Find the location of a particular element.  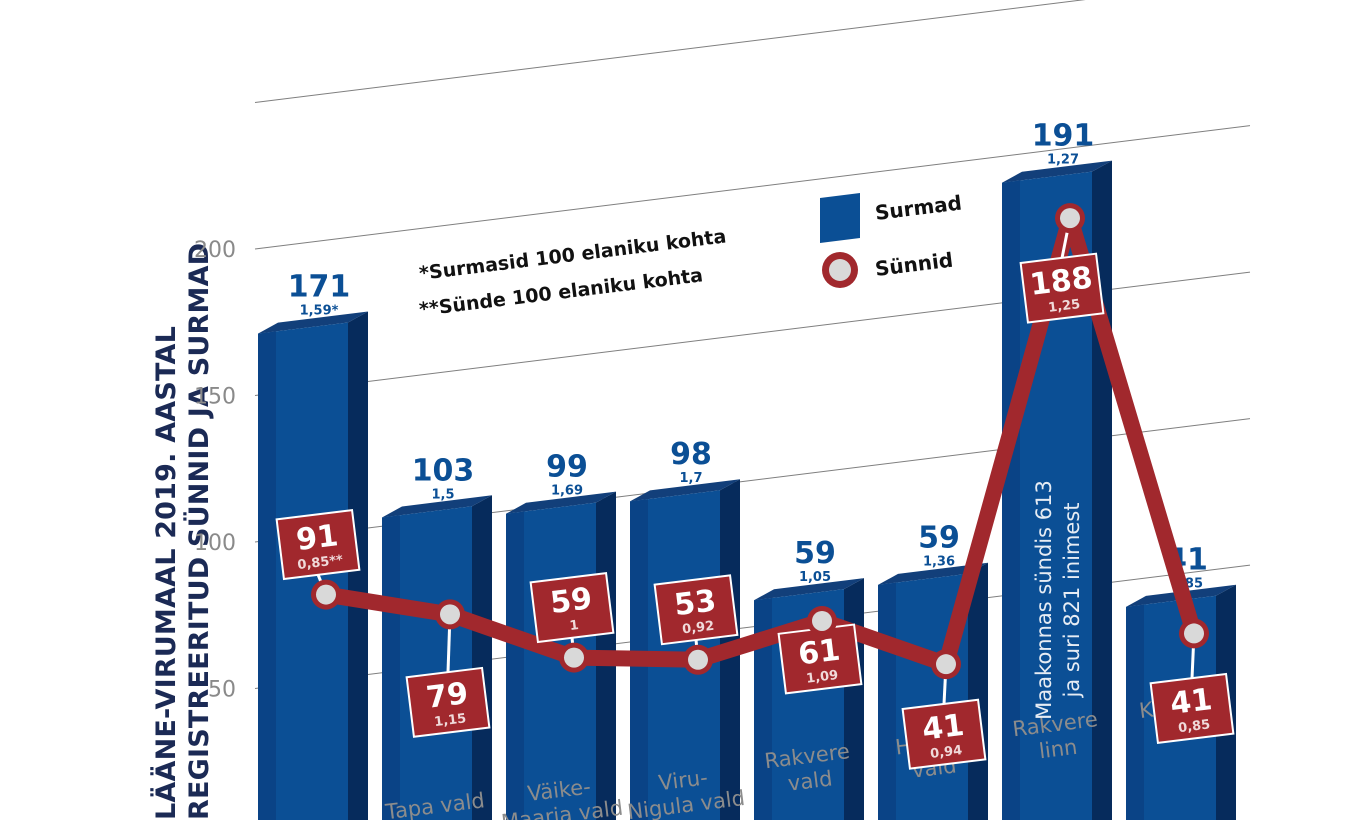

births-value-4: 61 is located at coordinates (819, 653).